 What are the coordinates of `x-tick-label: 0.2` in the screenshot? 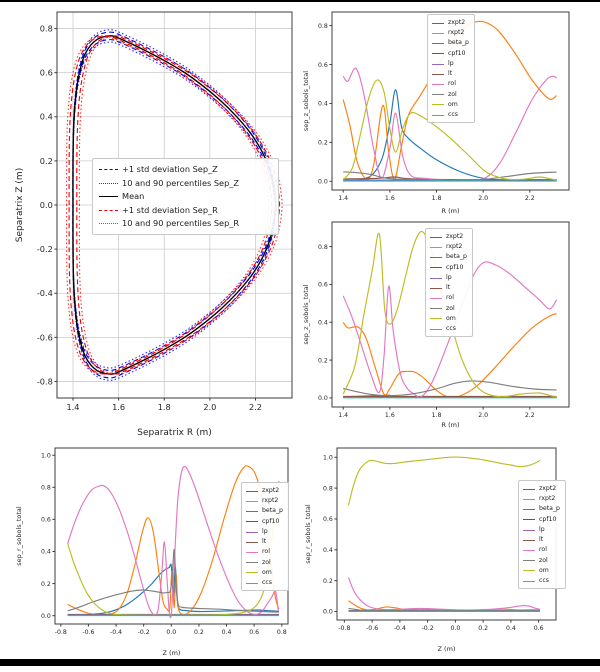 It's located at (199, 632).